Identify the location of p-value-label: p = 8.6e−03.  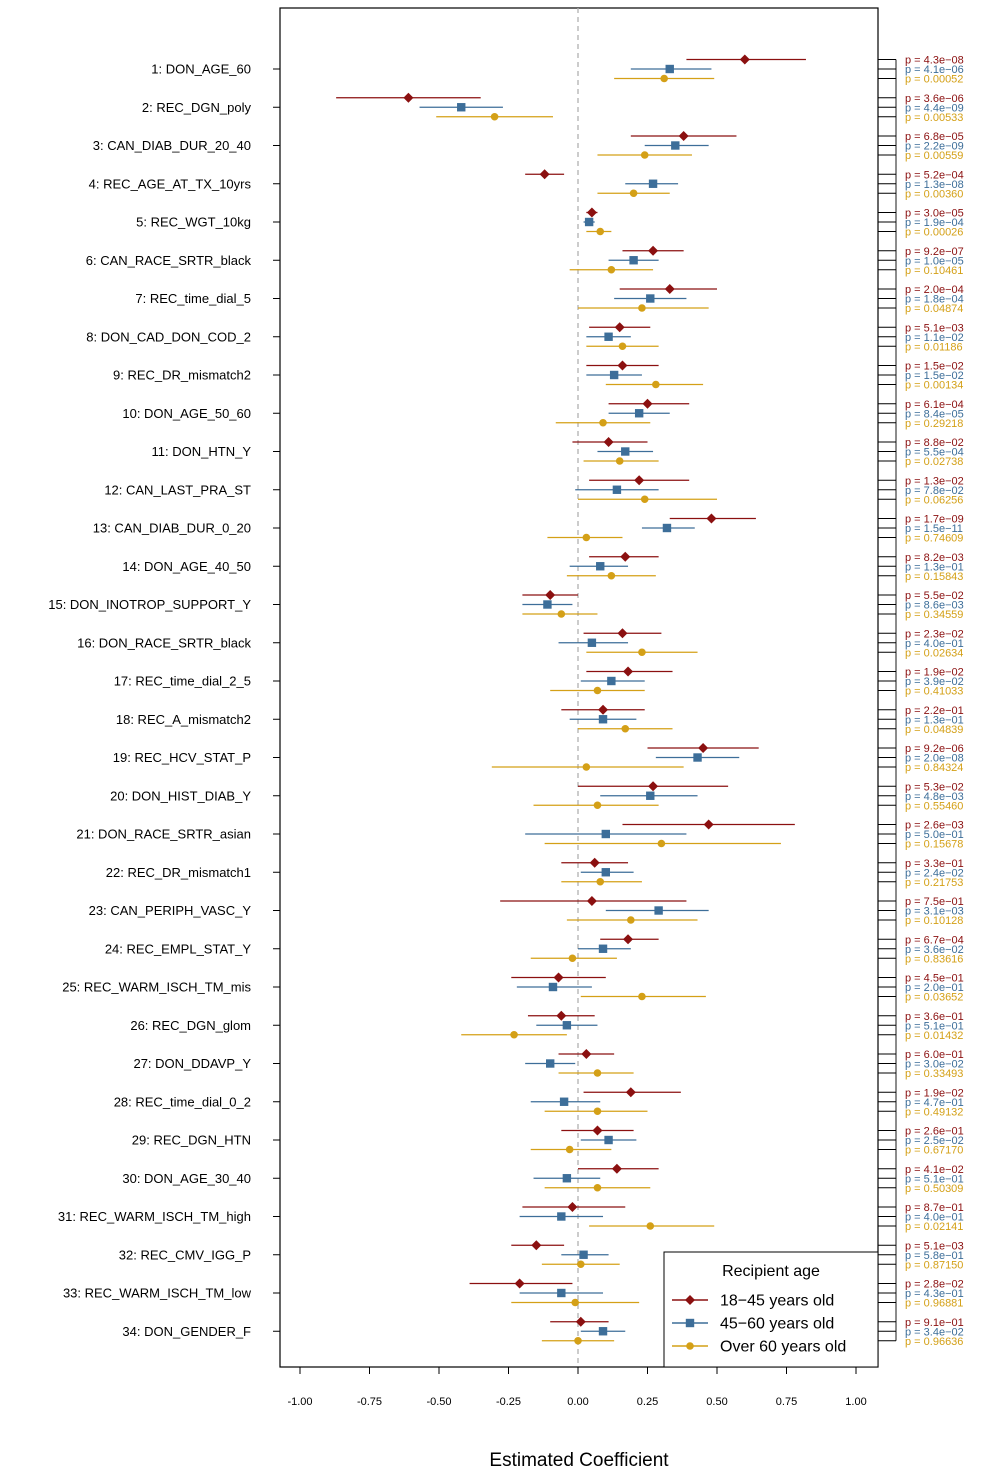
(934, 606).